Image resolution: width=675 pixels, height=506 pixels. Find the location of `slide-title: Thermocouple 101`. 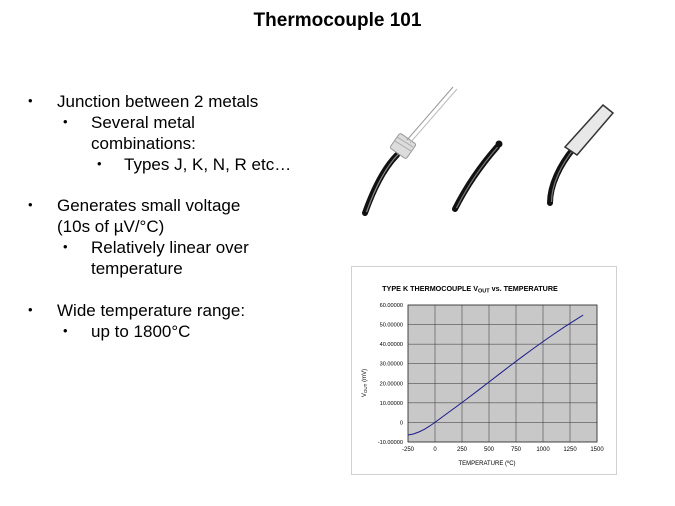

slide-title: Thermocouple 101 is located at coordinates (337, 20).